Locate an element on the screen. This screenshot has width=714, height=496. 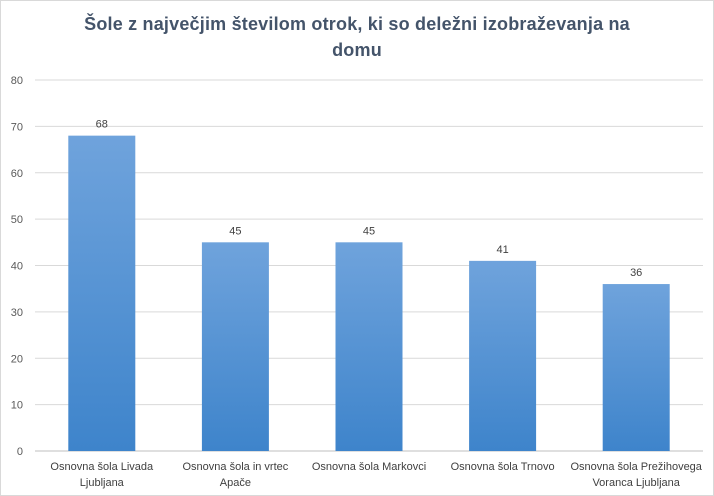
y-tick-label: 10 is located at coordinates (17, 406).